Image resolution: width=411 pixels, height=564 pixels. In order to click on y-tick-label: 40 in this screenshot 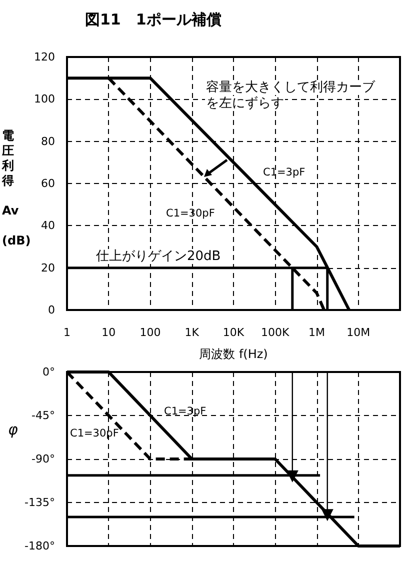, I will do `click(48, 225)`.